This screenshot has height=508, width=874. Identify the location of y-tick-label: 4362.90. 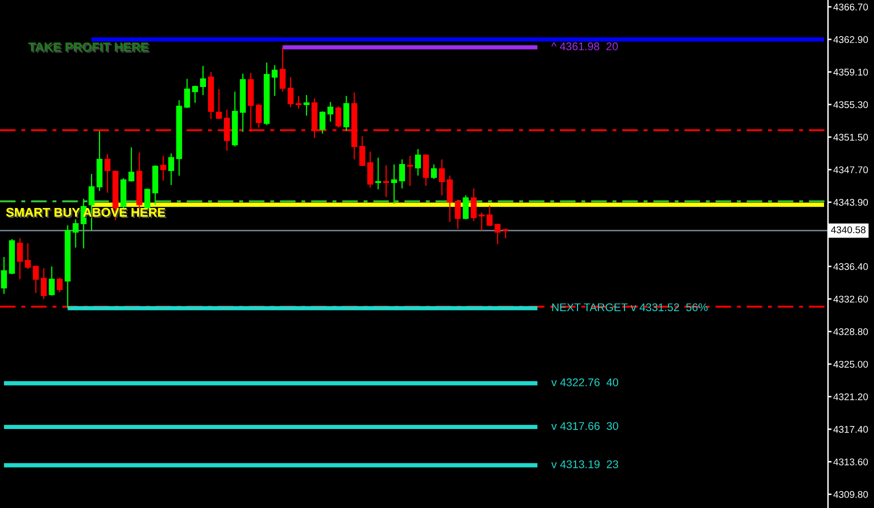
(850, 40).